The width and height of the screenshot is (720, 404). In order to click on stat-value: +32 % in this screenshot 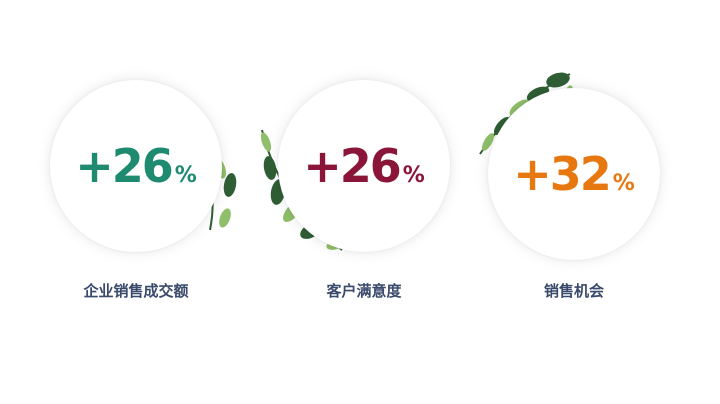, I will do `click(574, 174)`.